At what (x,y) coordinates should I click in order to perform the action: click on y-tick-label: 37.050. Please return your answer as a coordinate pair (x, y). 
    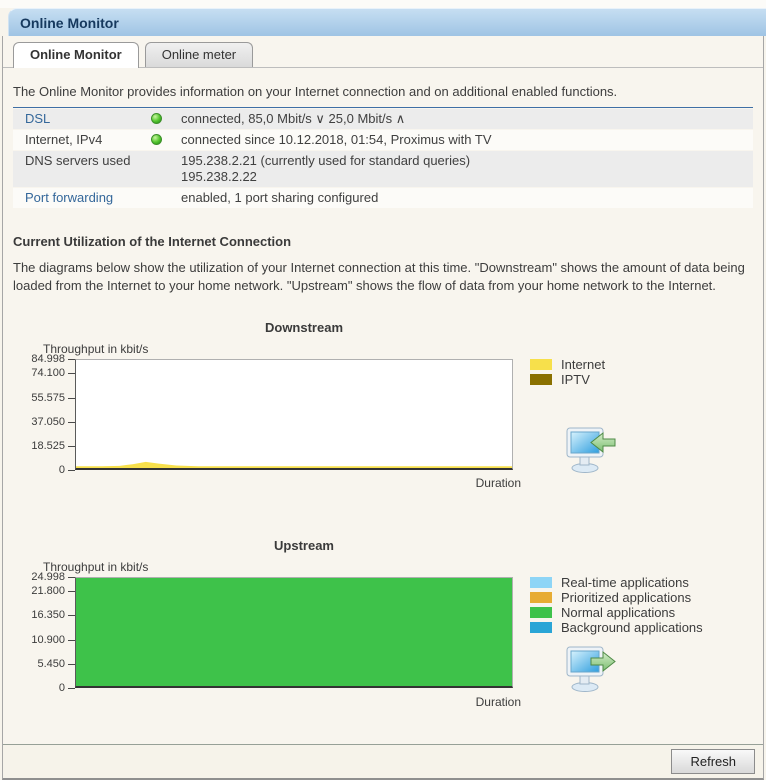
    Looking at the image, I should click on (48, 421).